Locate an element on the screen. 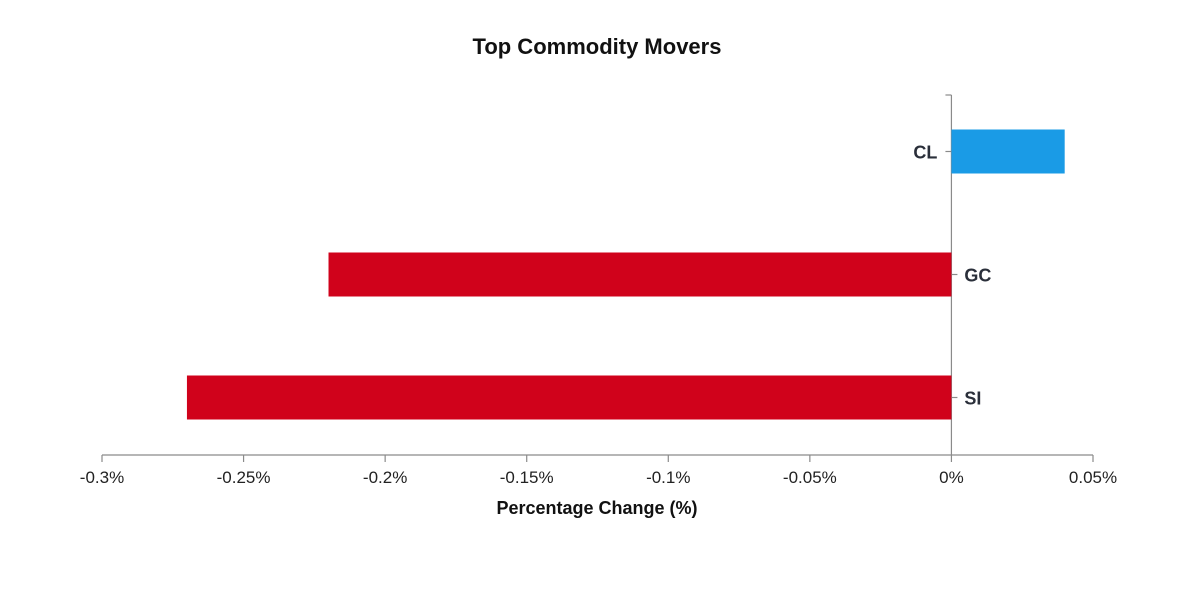 The image size is (1200, 600). bar-gc is located at coordinates (640, 274).